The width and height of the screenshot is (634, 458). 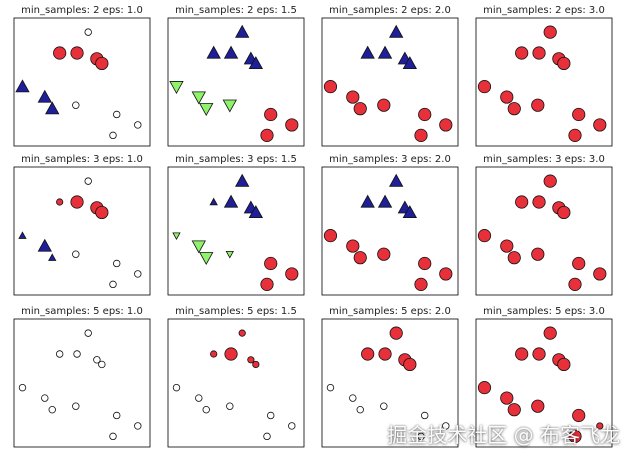 I want to click on panel-title: min_samples: 3 eps: 2.0, so click(x=390, y=159).